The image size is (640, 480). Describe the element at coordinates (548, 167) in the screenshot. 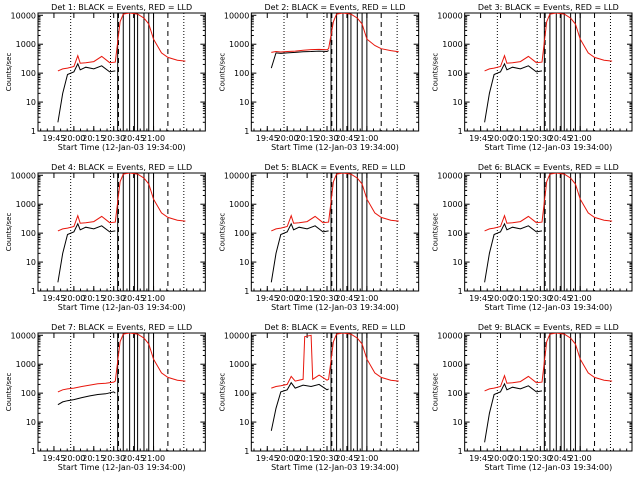

I see `chart-title: Det 6: BLACK = Events, RED = LLD` at that location.